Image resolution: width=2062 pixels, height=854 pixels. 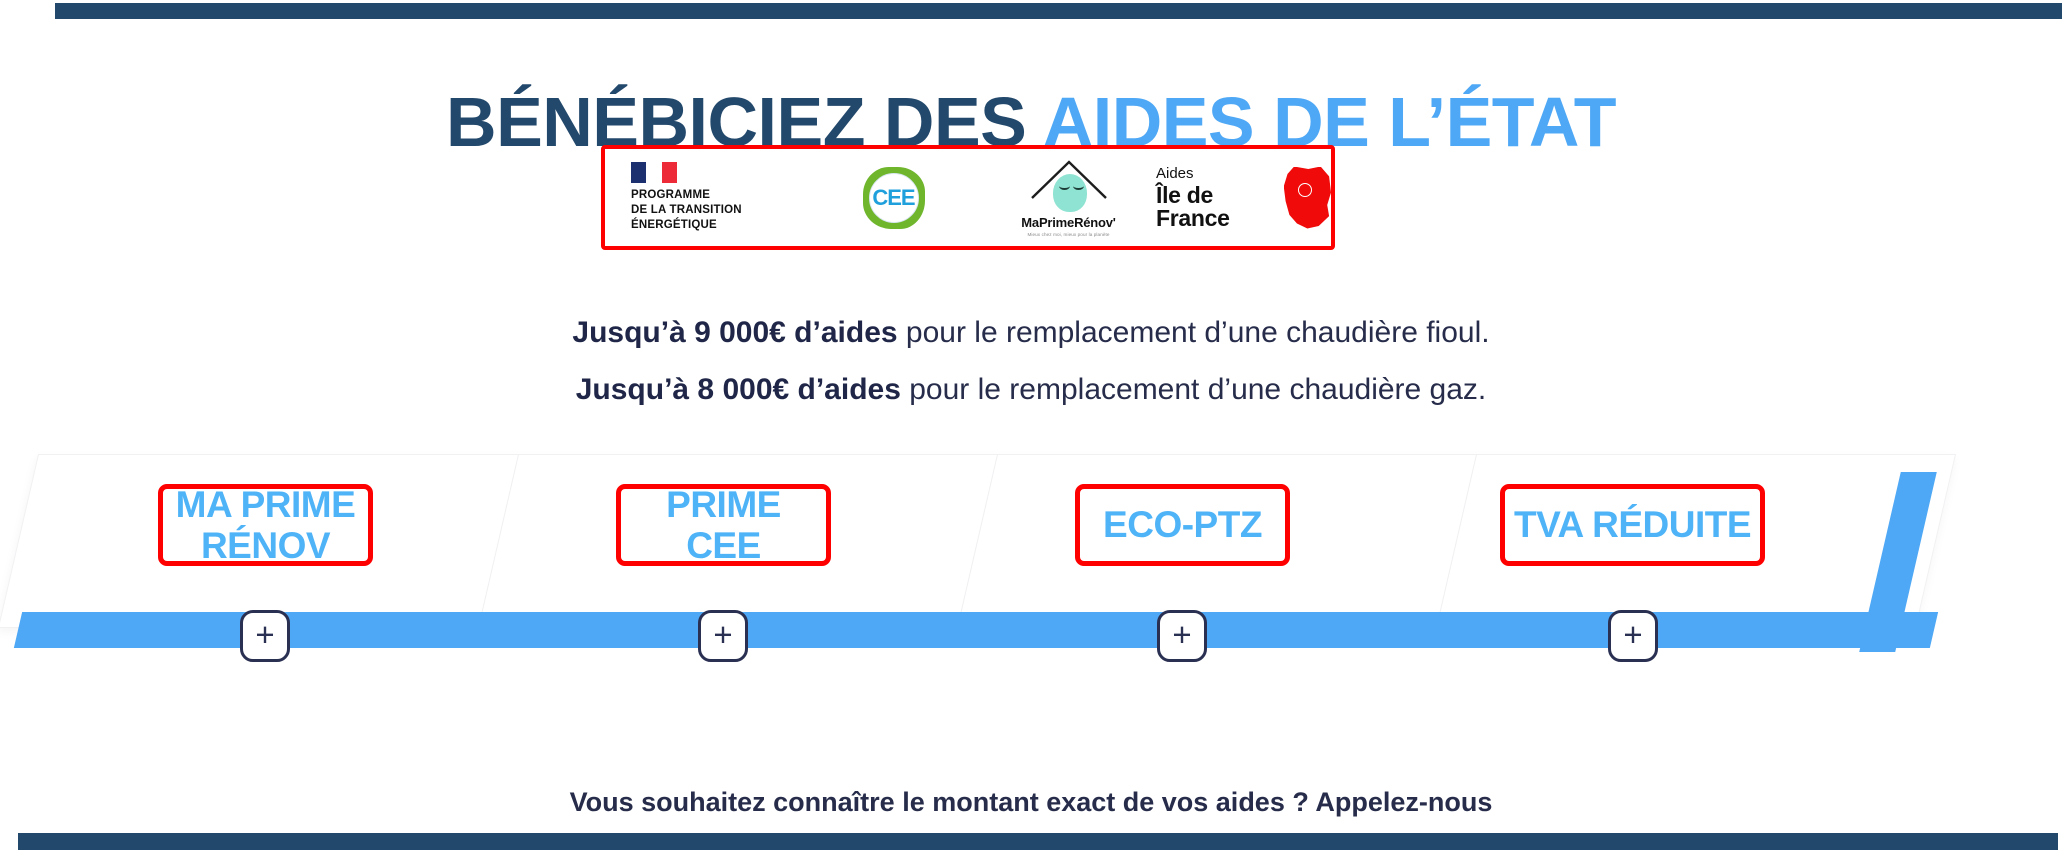 I want to click on maprimerenov-house-icon, so click(x=1069, y=185).